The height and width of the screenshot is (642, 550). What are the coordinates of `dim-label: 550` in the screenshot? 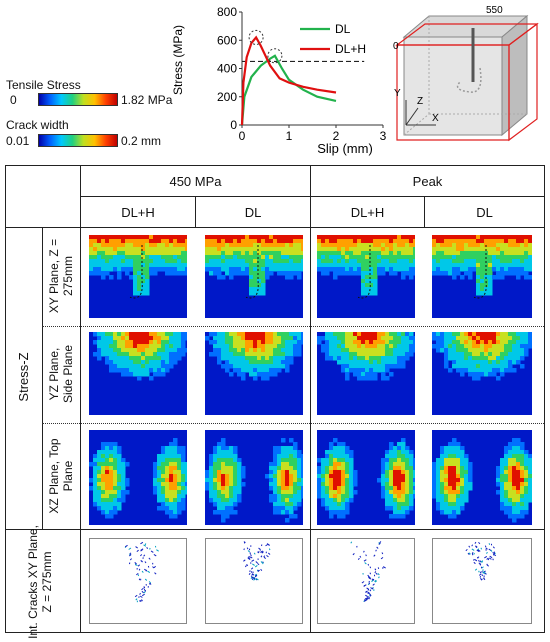 It's located at (494, 10).